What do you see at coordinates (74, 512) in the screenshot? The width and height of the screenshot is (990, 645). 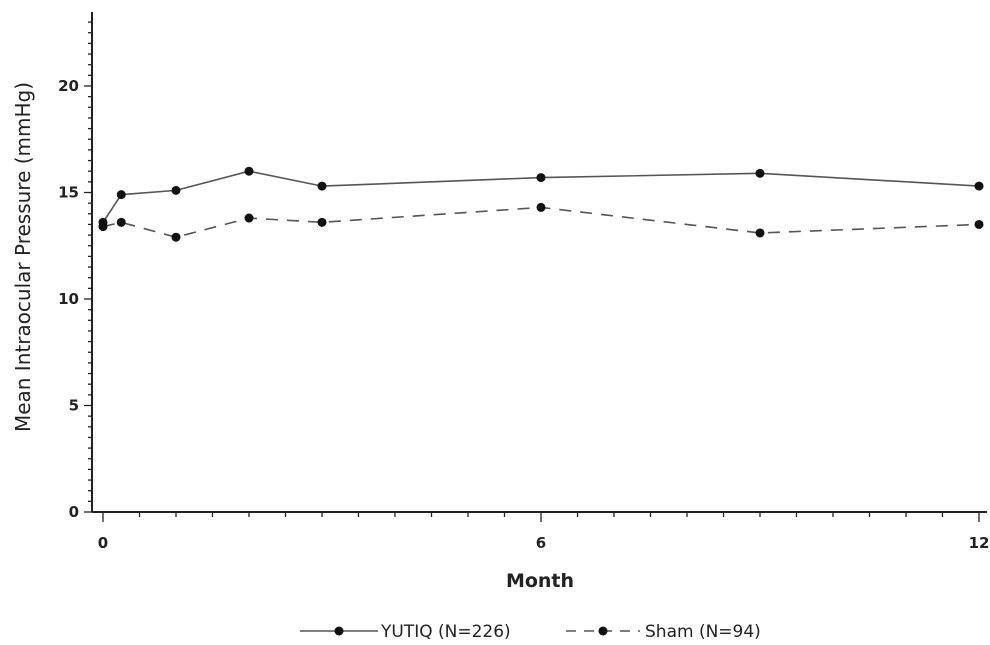 I see `y-tick-label: 0` at bounding box center [74, 512].